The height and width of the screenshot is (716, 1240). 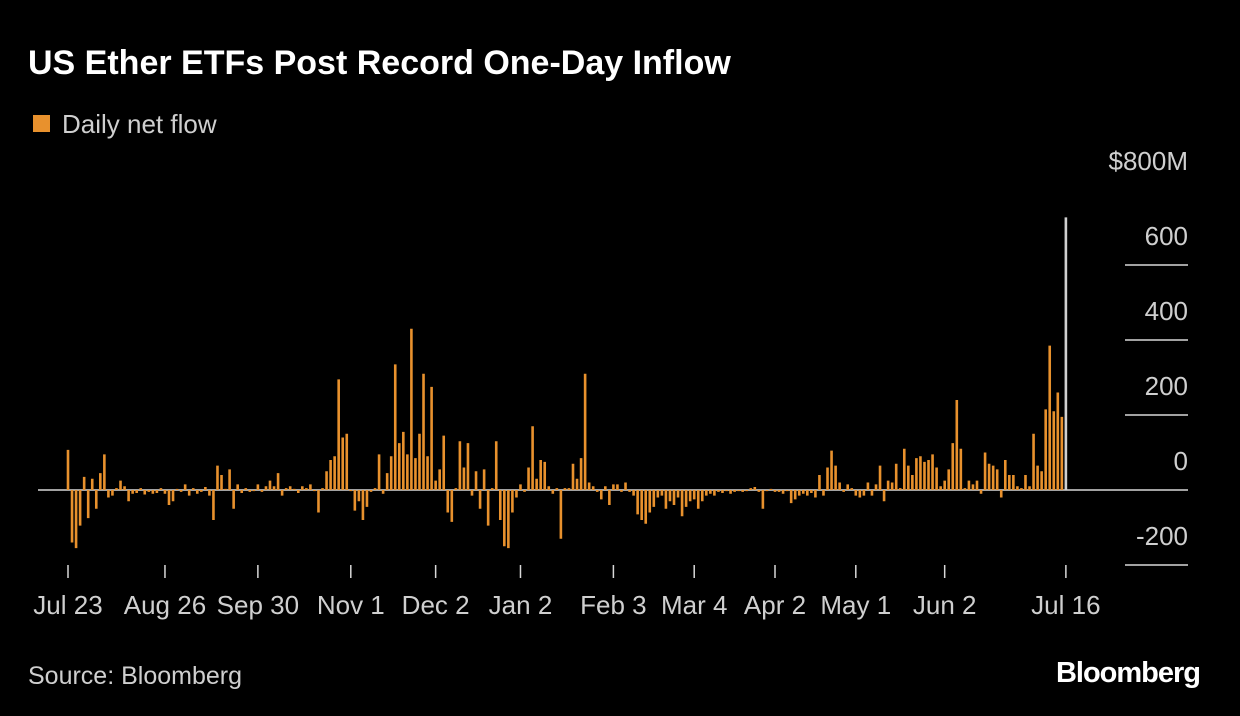 I want to click on x-tick-label: Jun 2, so click(x=945, y=605).